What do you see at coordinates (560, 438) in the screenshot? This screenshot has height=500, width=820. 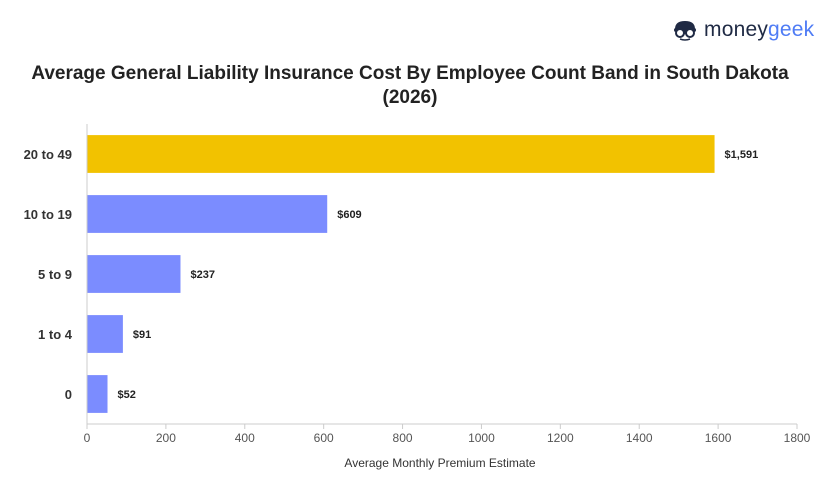 I see `x-tick-label: 1200` at bounding box center [560, 438].